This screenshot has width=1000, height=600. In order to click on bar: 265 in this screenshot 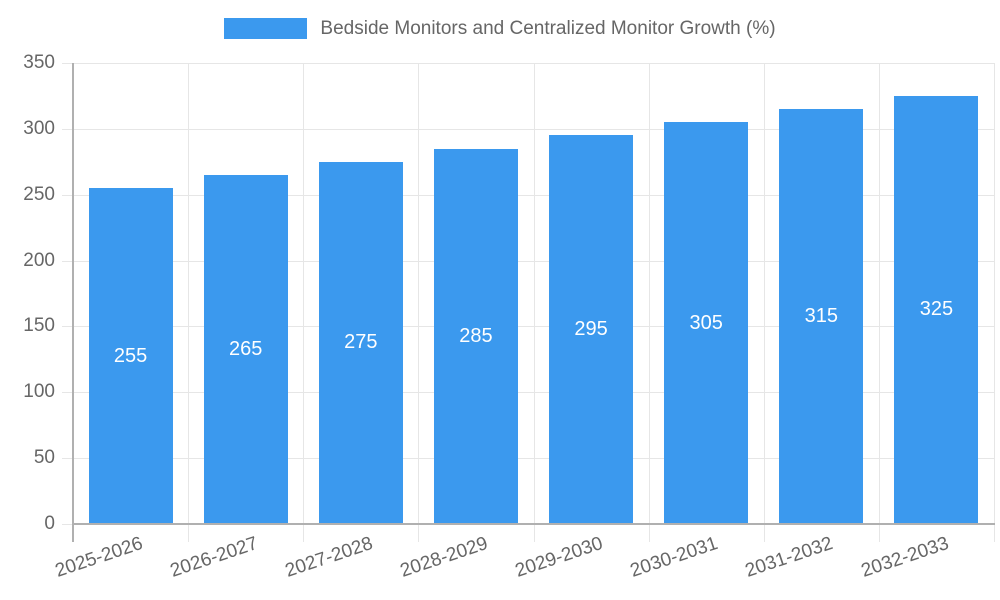, I will do `click(245, 349)`.